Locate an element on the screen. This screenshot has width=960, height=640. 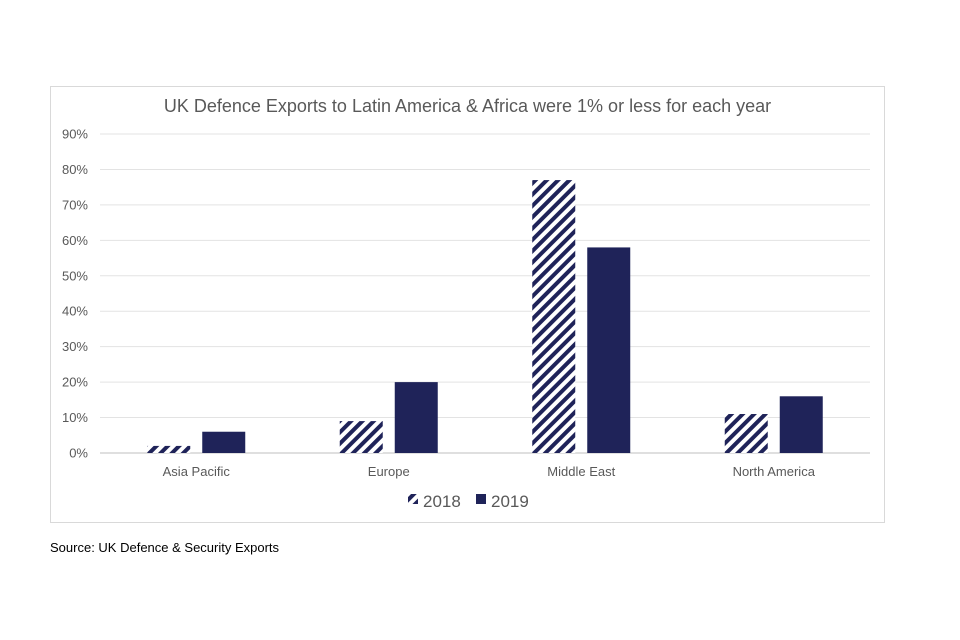
y-tick-label: 0% is located at coordinates (78, 453).